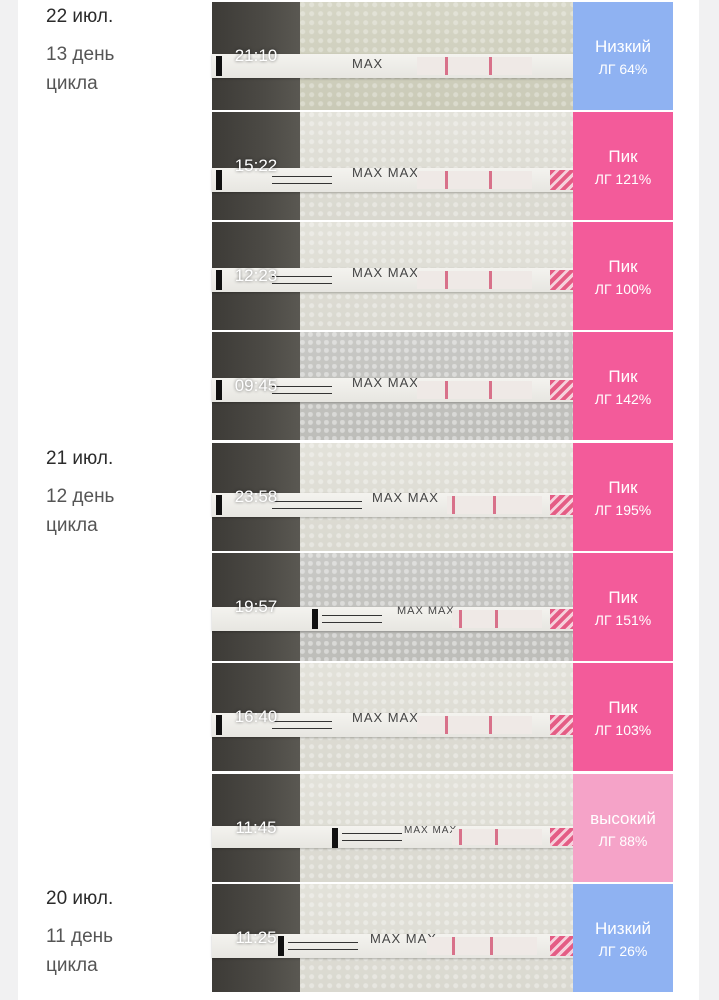 This screenshot has width=719, height=1000. Describe the element at coordinates (80, 951) in the screenshot. I see `cycle-day-label: 11 день цикла` at that location.